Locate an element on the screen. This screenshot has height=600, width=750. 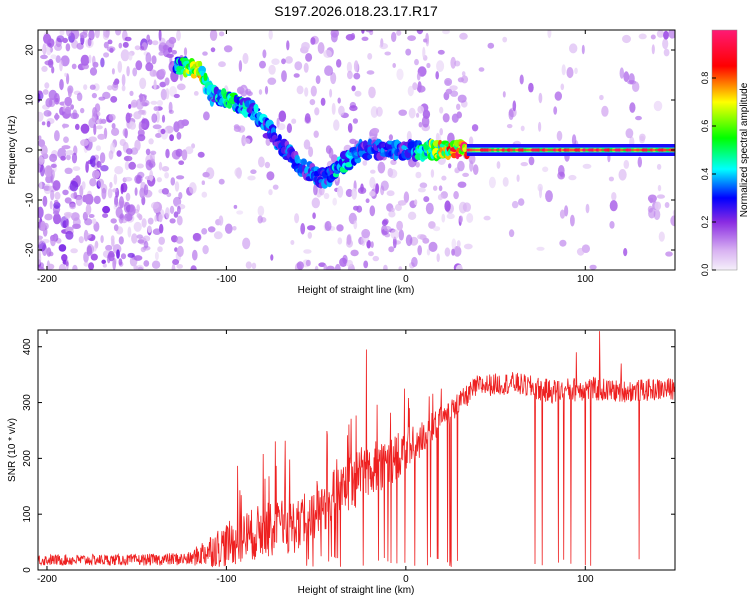
spectrogram-x-label: Height of straight line (km) is located at coordinates (356, 290).